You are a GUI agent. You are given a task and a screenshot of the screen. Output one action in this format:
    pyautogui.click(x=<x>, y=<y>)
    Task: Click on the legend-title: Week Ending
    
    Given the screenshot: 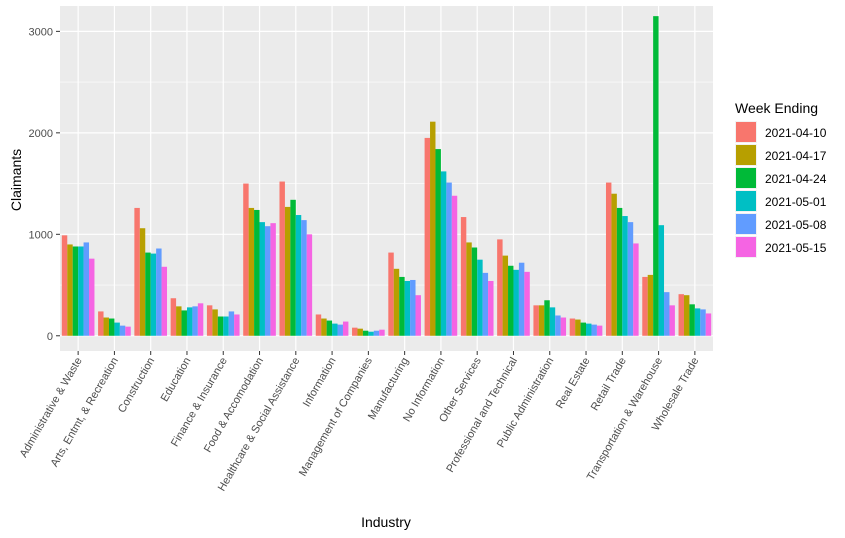 What is the action you would take?
    pyautogui.click(x=776, y=108)
    